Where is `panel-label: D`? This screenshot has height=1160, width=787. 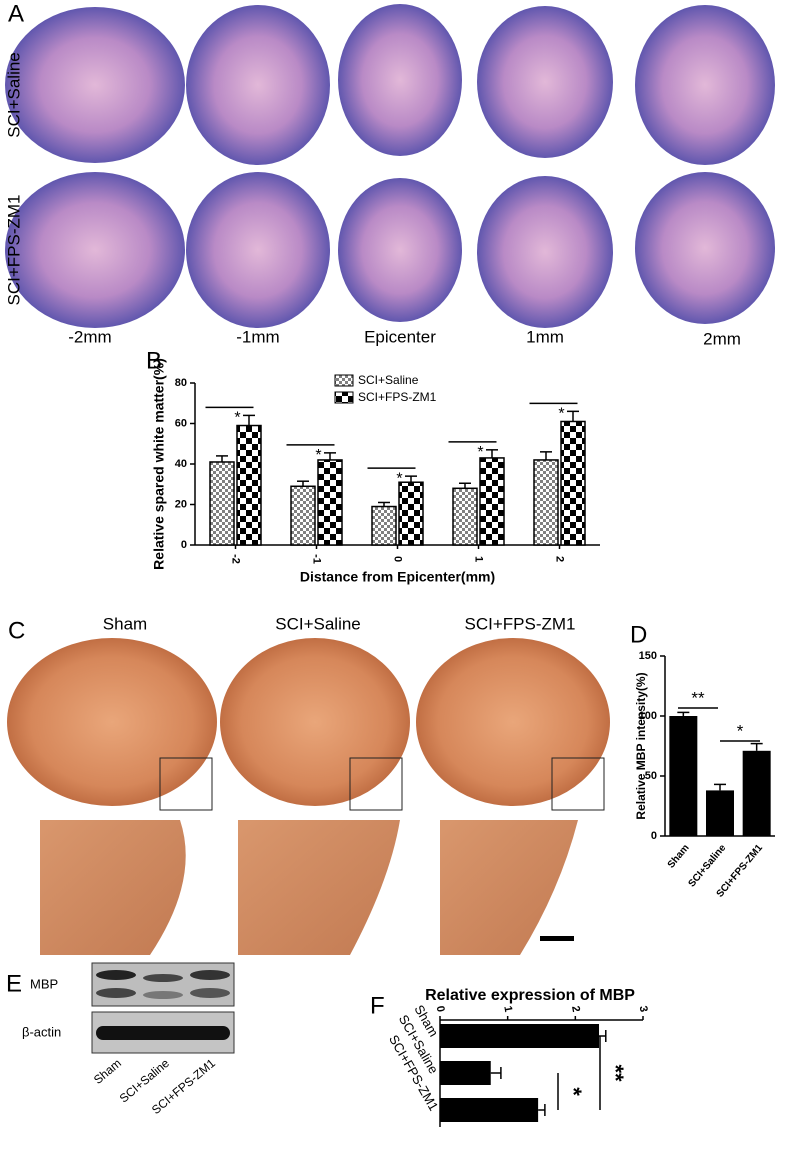 panel-label: D is located at coordinates (638, 634).